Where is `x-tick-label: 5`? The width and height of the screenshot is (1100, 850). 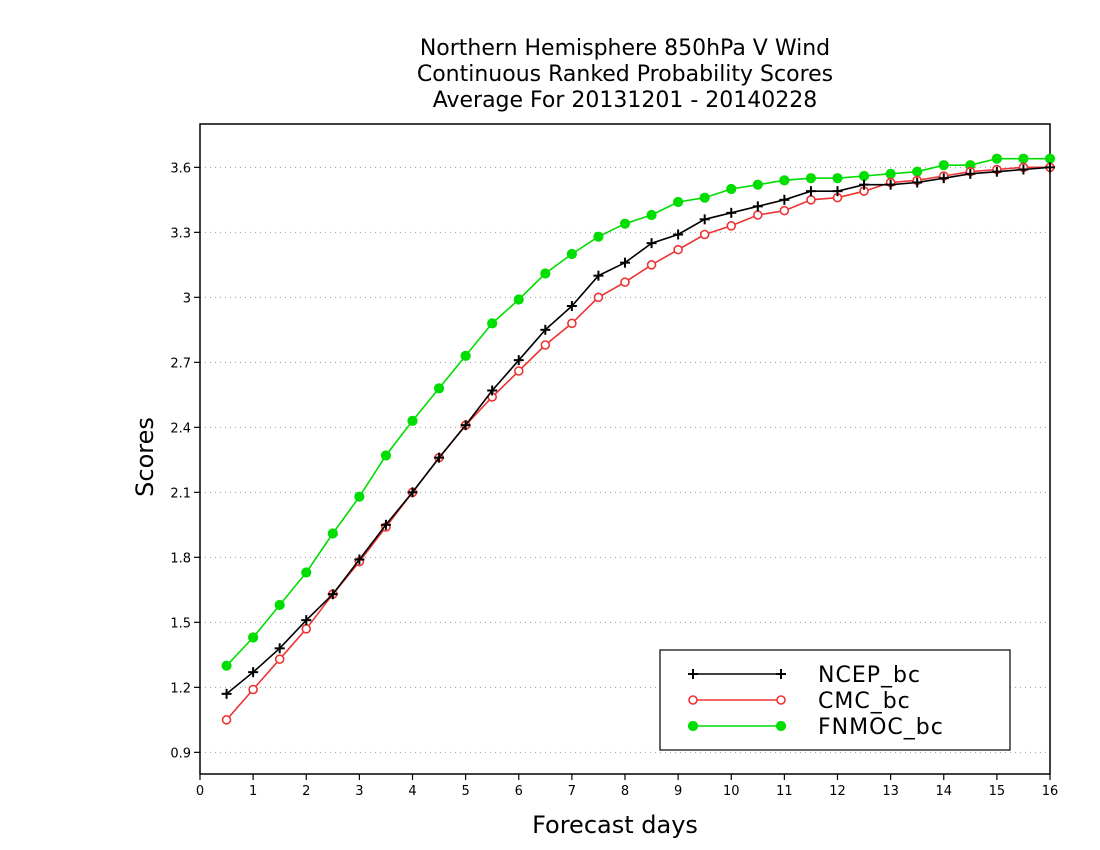
x-tick-label: 5 is located at coordinates (465, 791).